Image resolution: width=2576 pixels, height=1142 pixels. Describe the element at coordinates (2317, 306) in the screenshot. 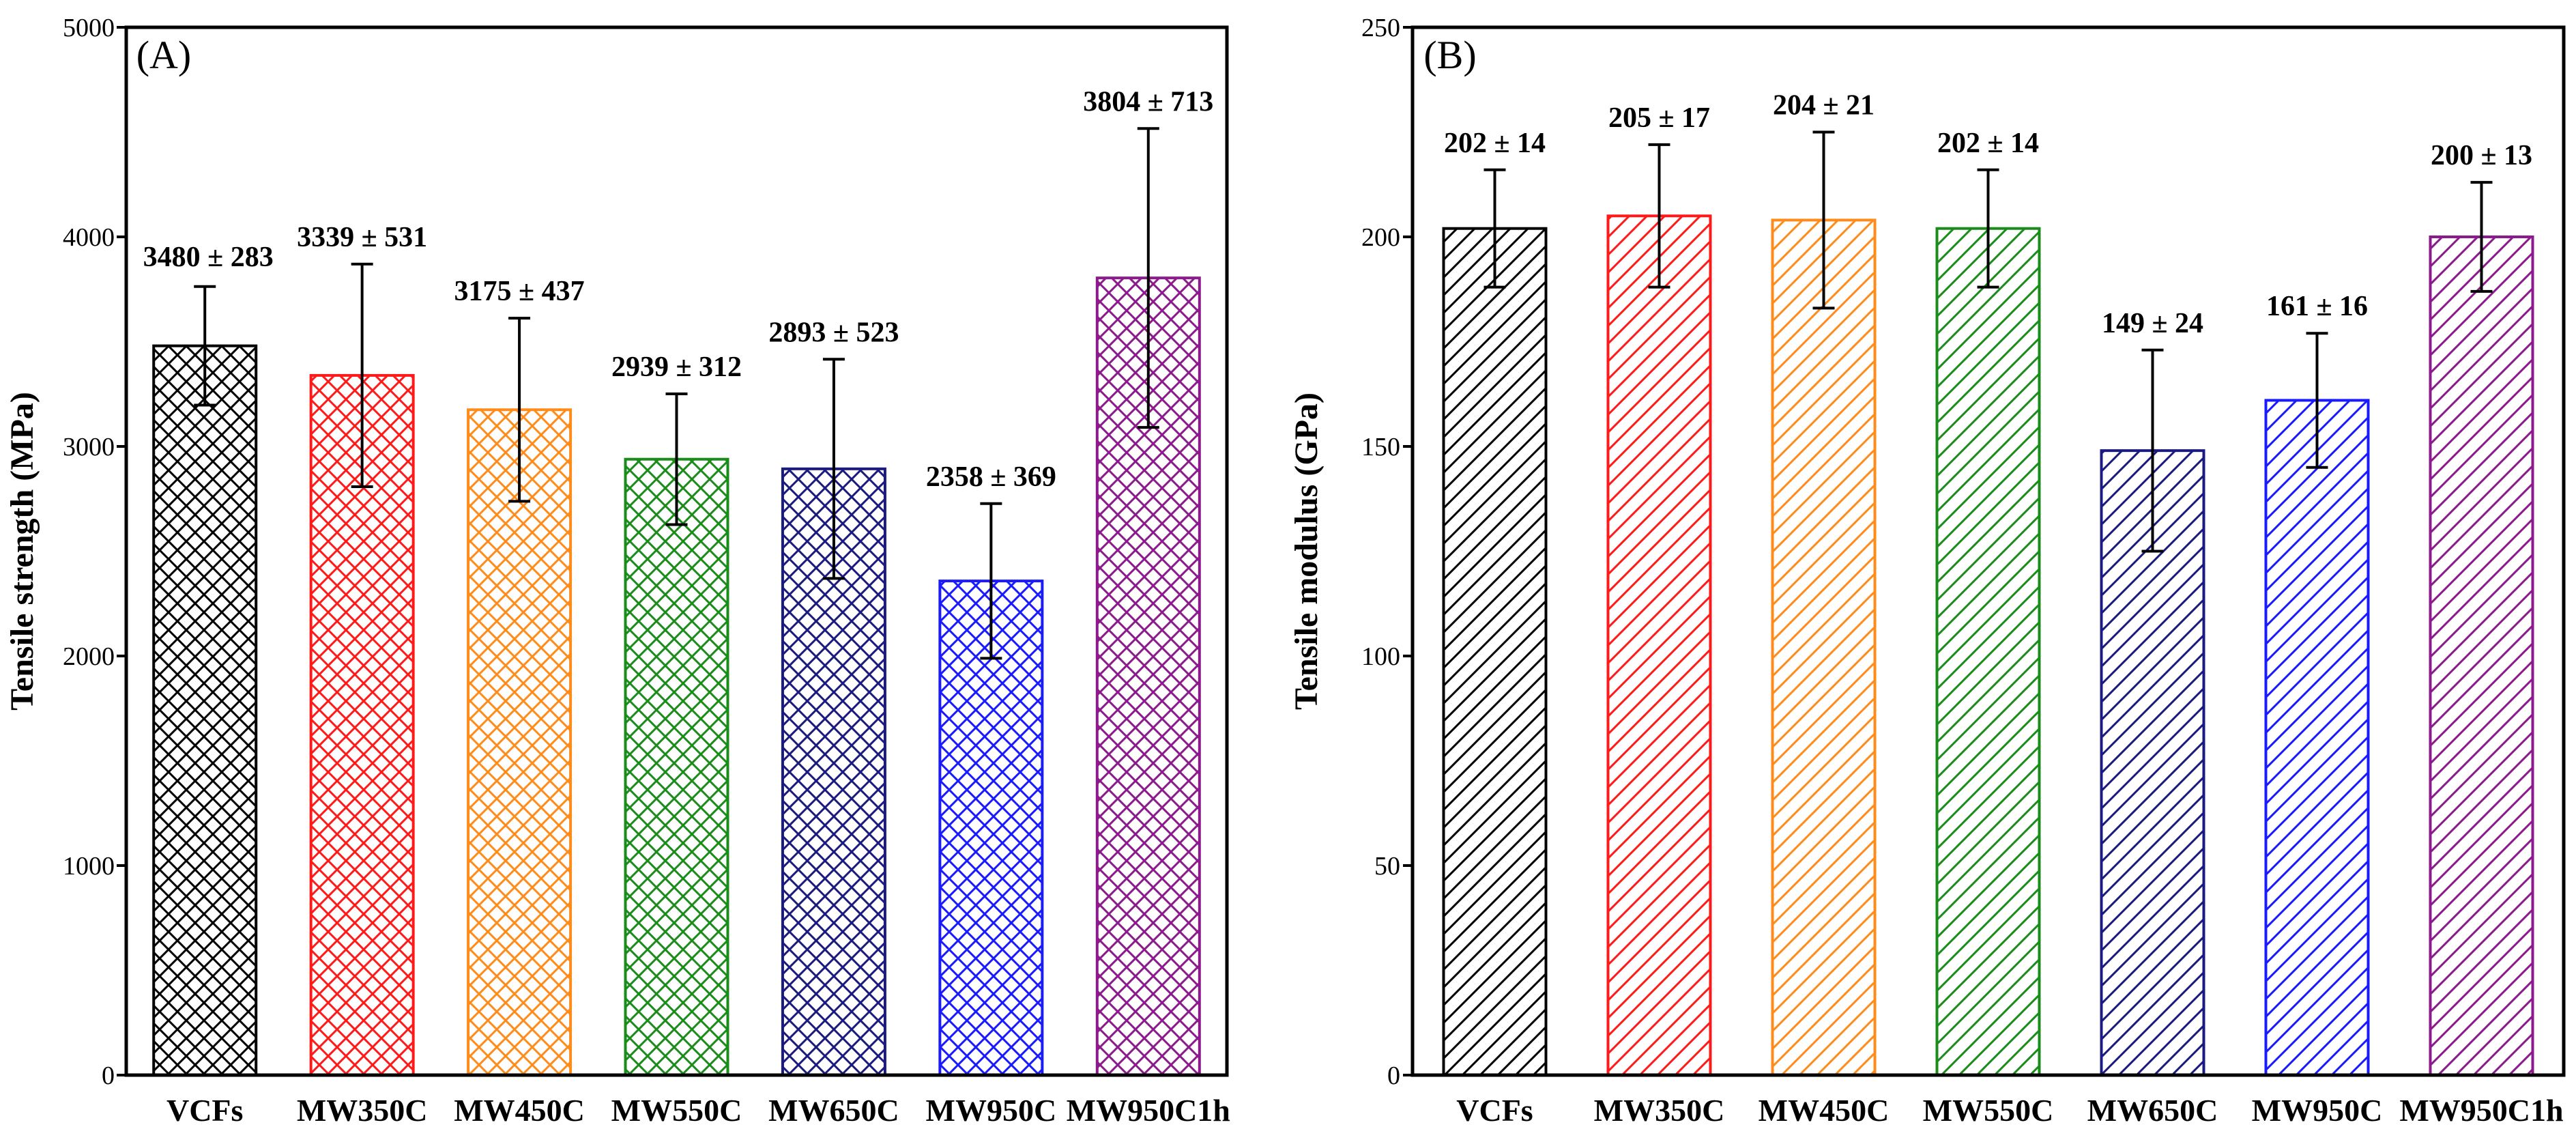

I see `data-label: 161 ± 16` at that location.